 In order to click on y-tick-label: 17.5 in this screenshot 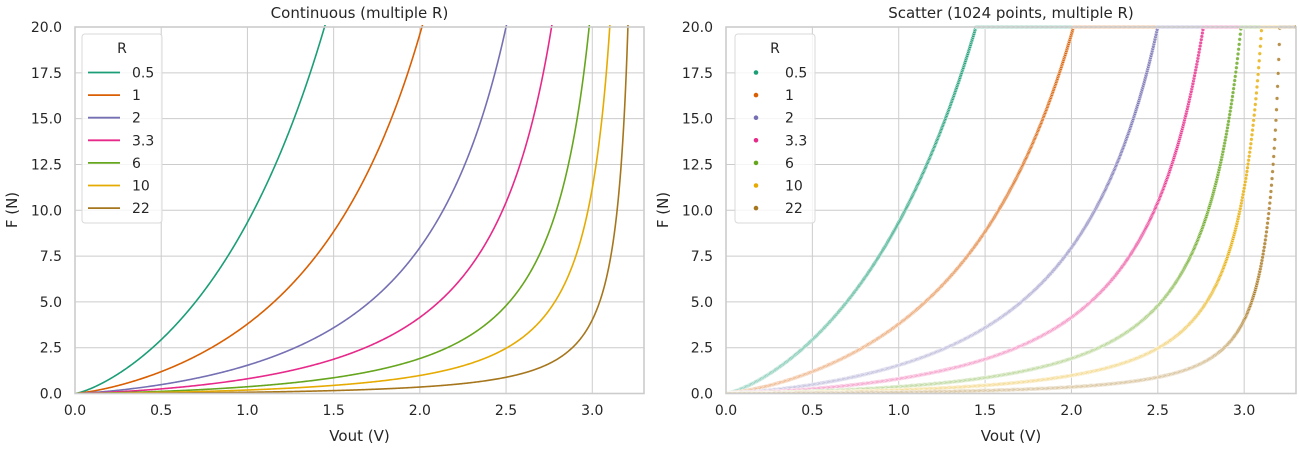, I will do `click(46, 74)`.